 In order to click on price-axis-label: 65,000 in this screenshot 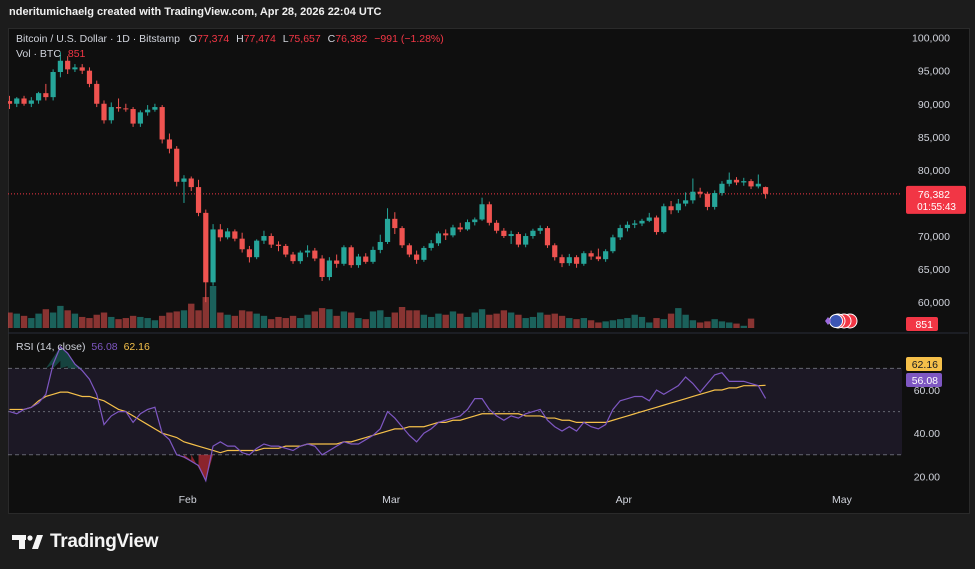, I will do `click(934, 270)`.